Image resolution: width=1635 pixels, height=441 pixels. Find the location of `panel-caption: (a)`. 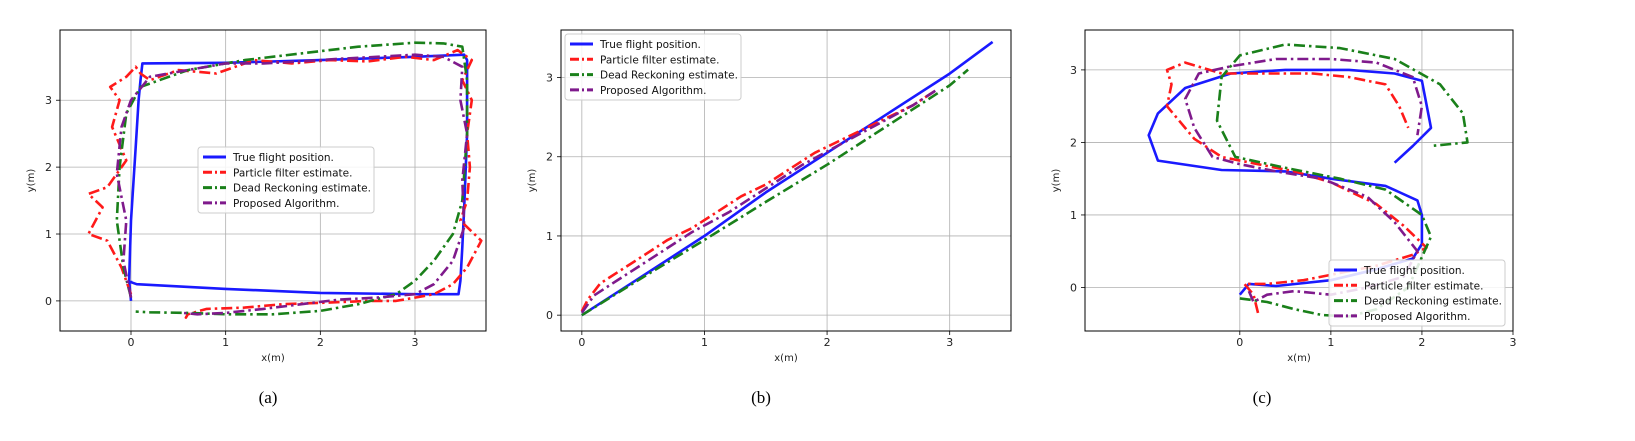

panel-caption: (a) is located at coordinates (268, 397).